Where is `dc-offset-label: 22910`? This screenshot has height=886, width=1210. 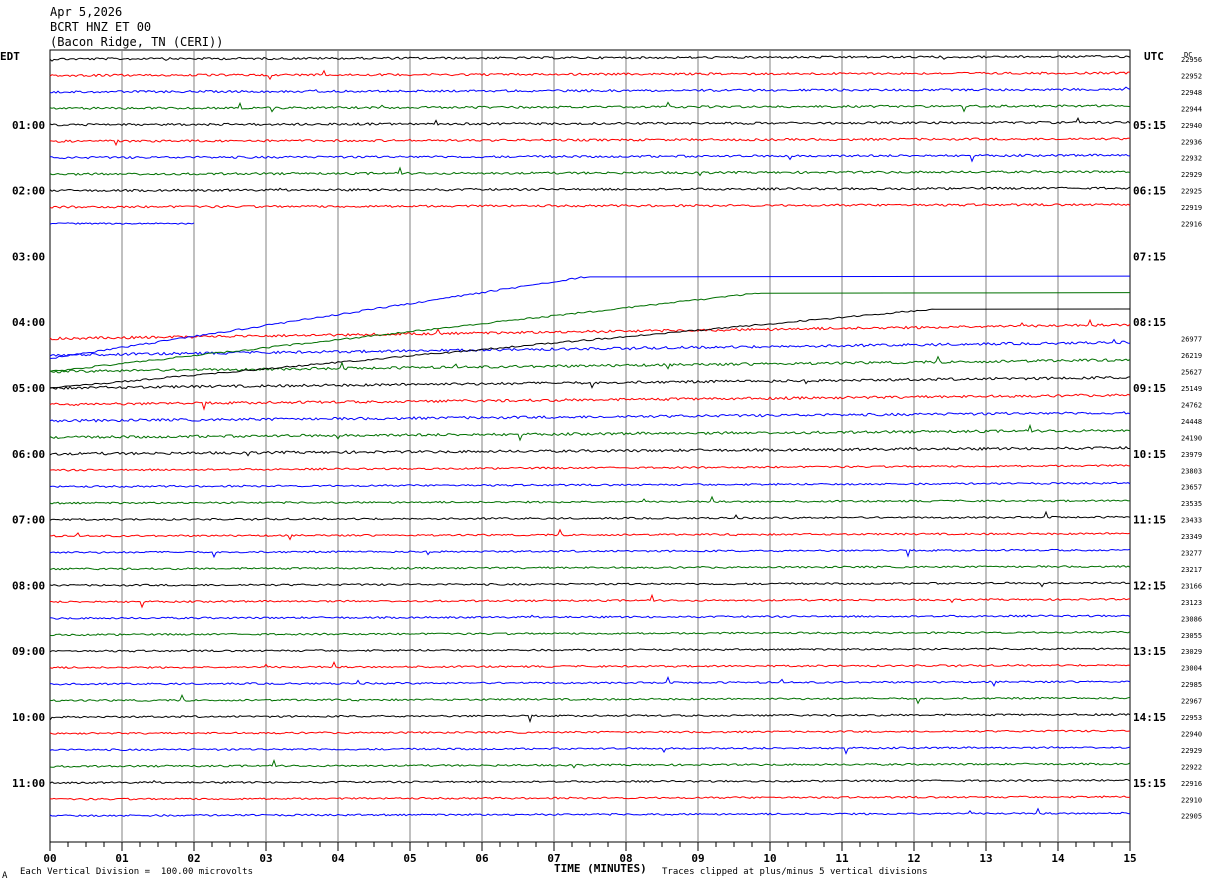
dc-offset-label: 22910 is located at coordinates (1191, 800).